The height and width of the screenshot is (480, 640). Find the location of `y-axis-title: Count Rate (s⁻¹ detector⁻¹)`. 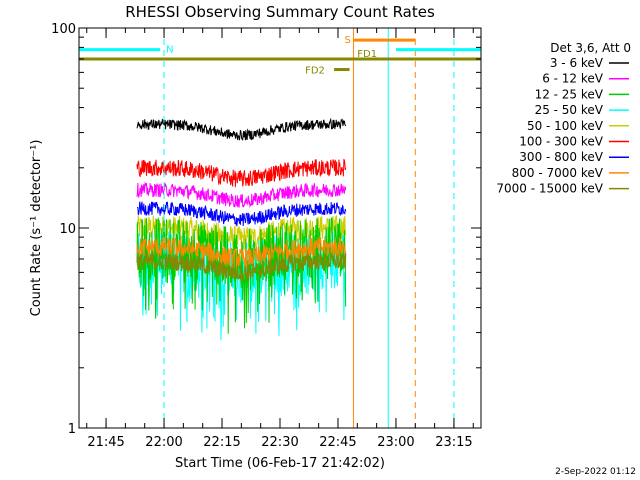

y-axis-title: Count Rate (s⁻¹ detector⁻¹) is located at coordinates (36, 228).